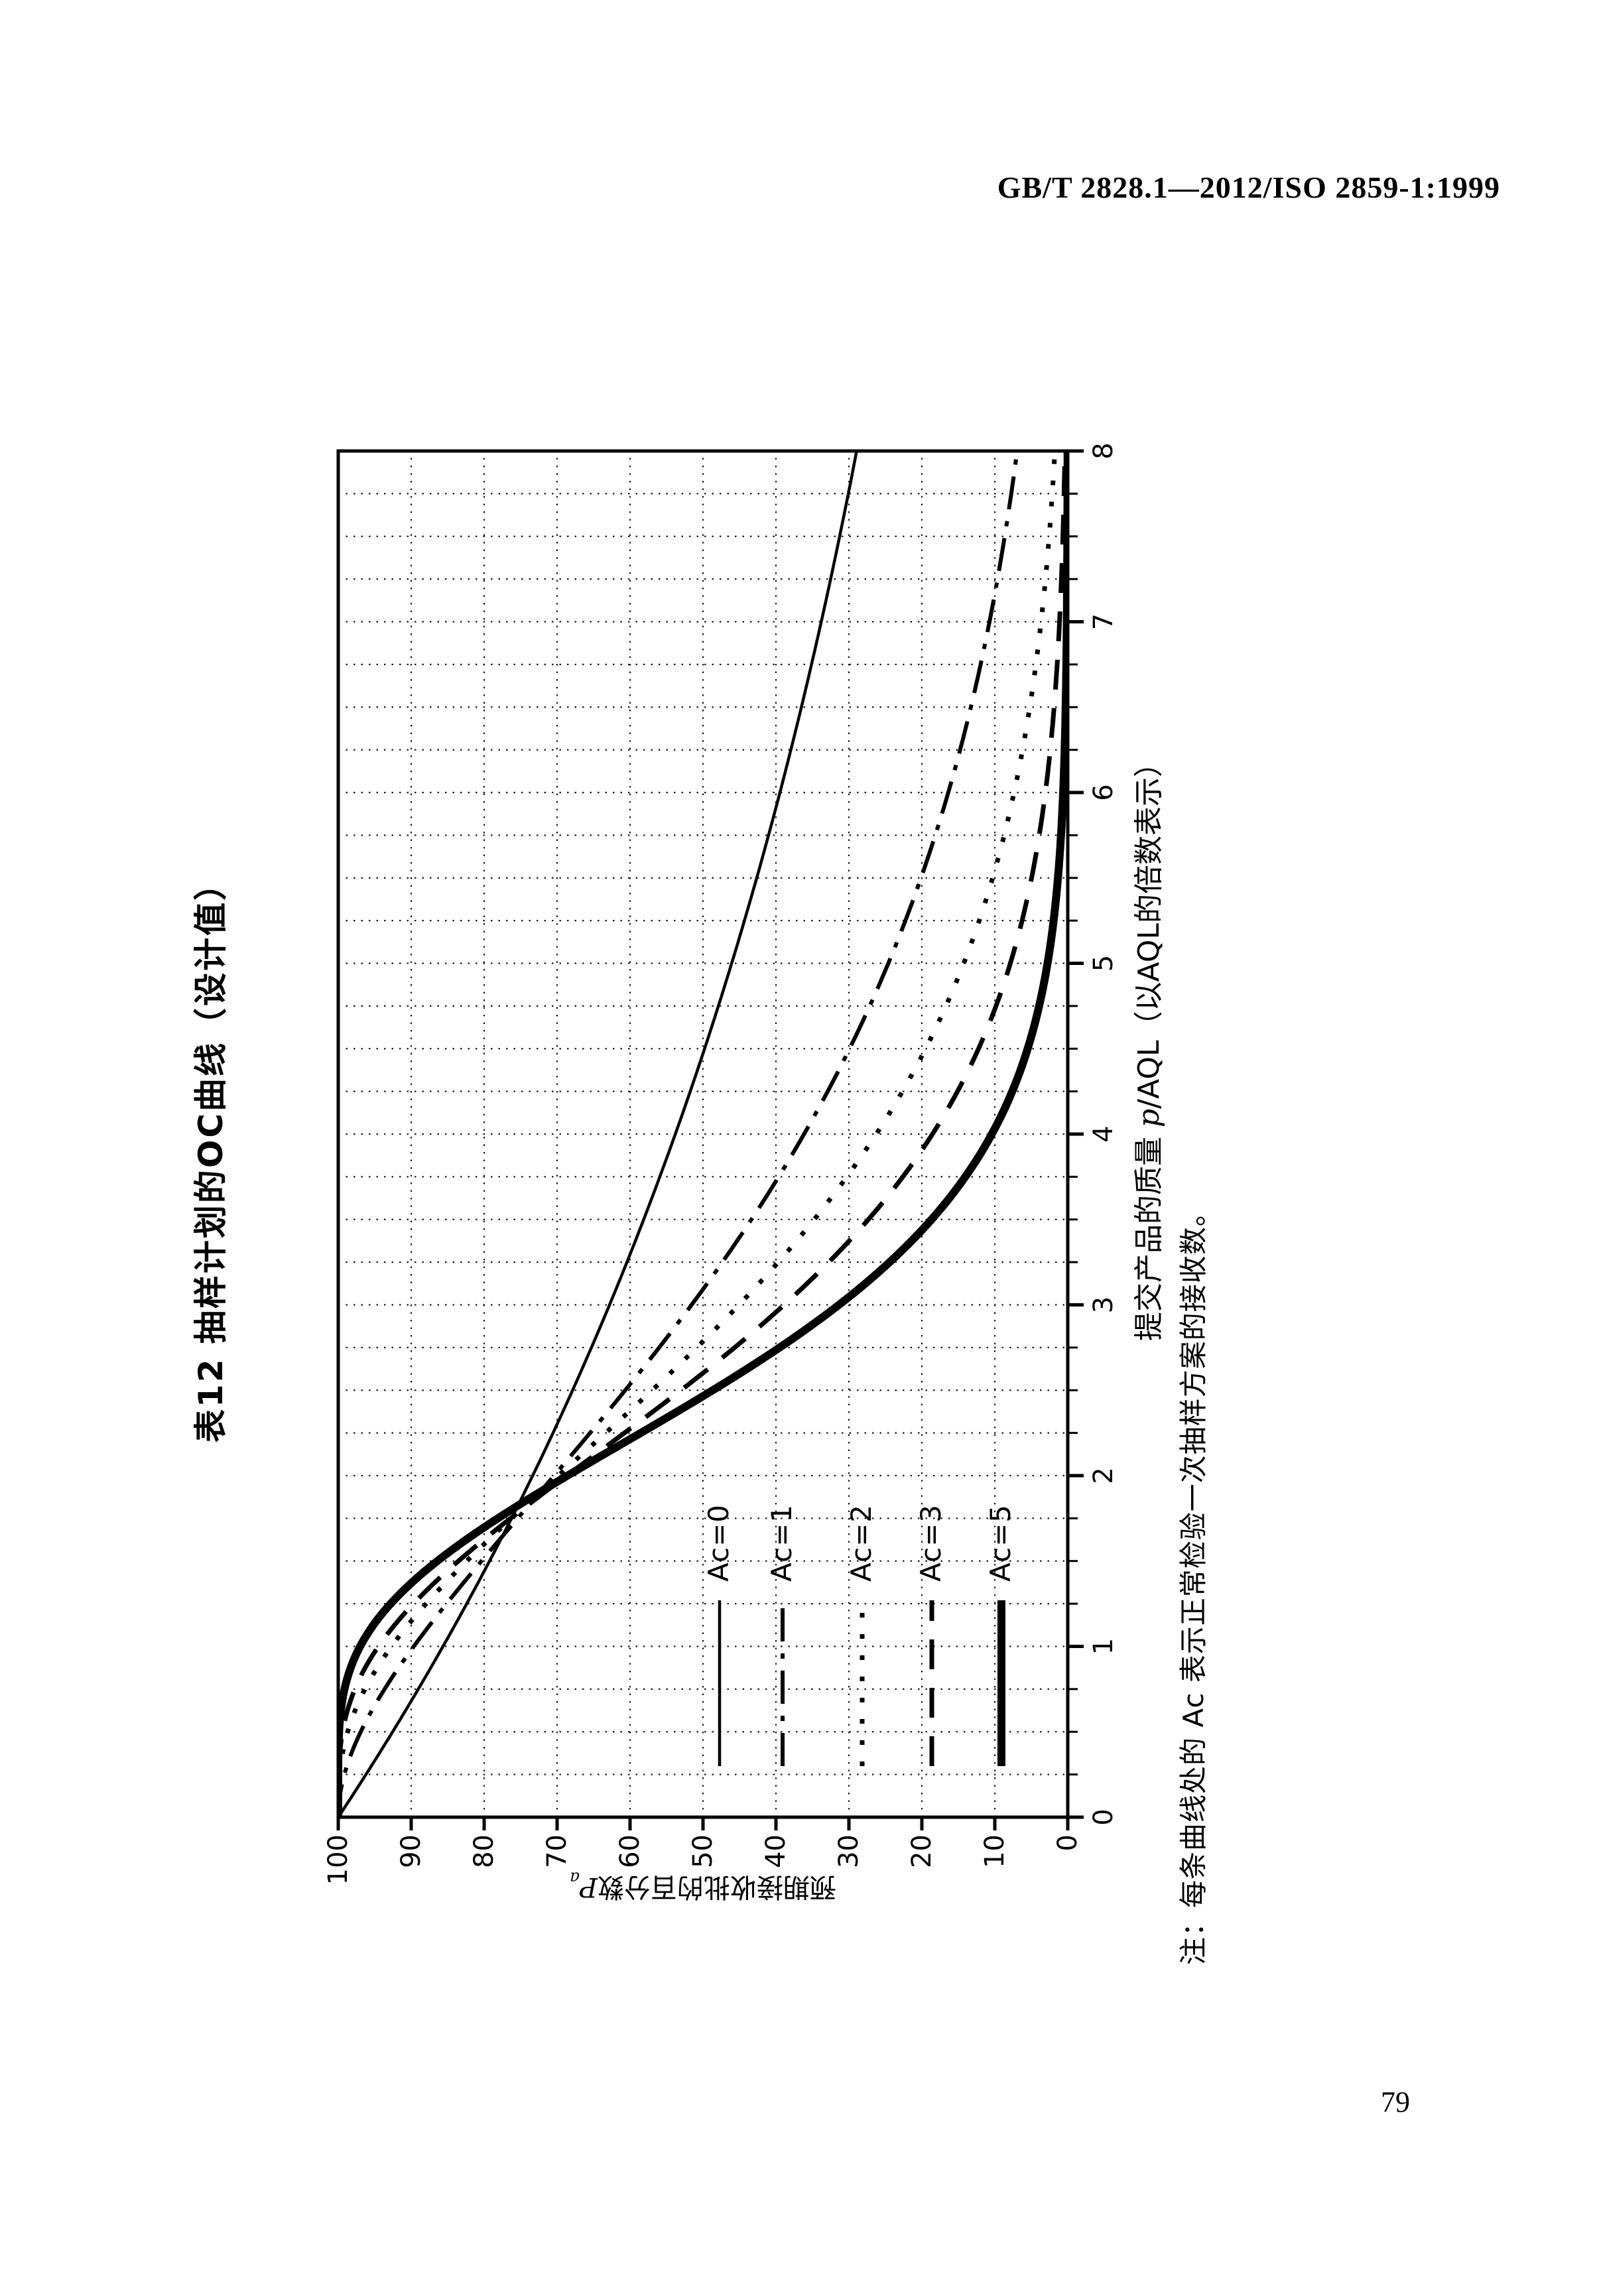 The height and width of the screenshot is (2296, 1597). Describe the element at coordinates (1103, 1818) in the screenshot. I see `x-tick-label-0: 0` at that location.